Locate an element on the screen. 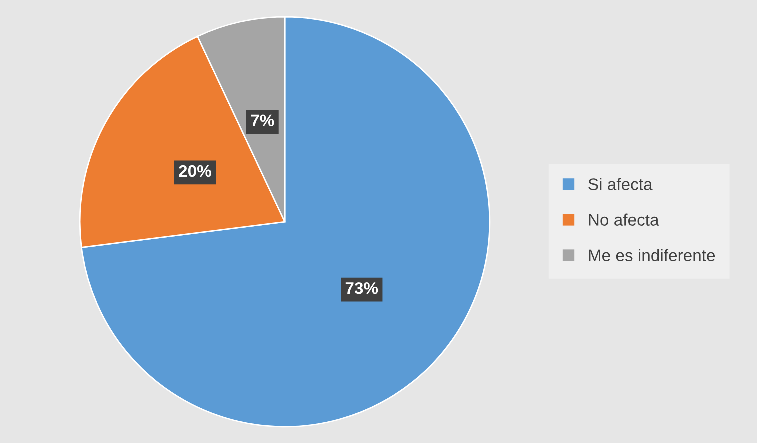 Image resolution: width=757 pixels, height=443 pixels. legend-label: Me es indiferente is located at coordinates (652, 255).